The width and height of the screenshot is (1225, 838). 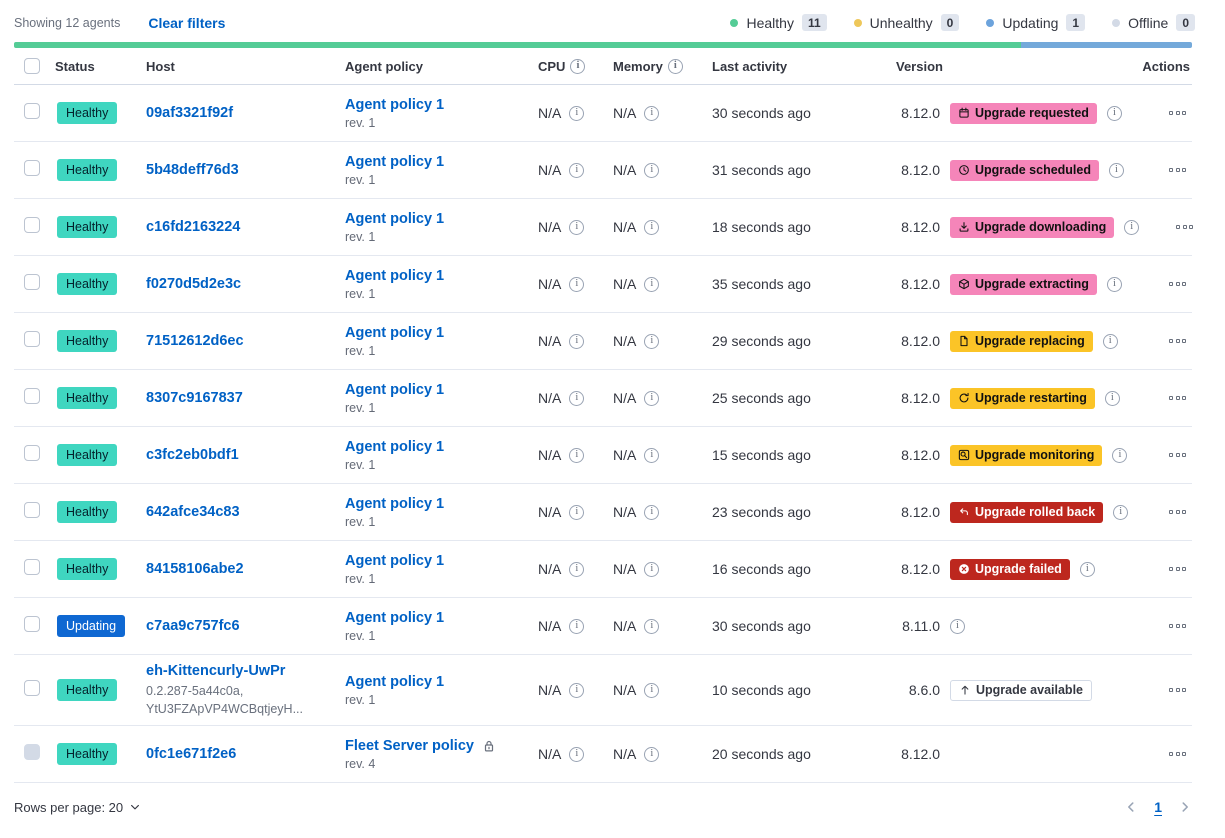 I want to click on page-number: 1, so click(x=1158, y=807).